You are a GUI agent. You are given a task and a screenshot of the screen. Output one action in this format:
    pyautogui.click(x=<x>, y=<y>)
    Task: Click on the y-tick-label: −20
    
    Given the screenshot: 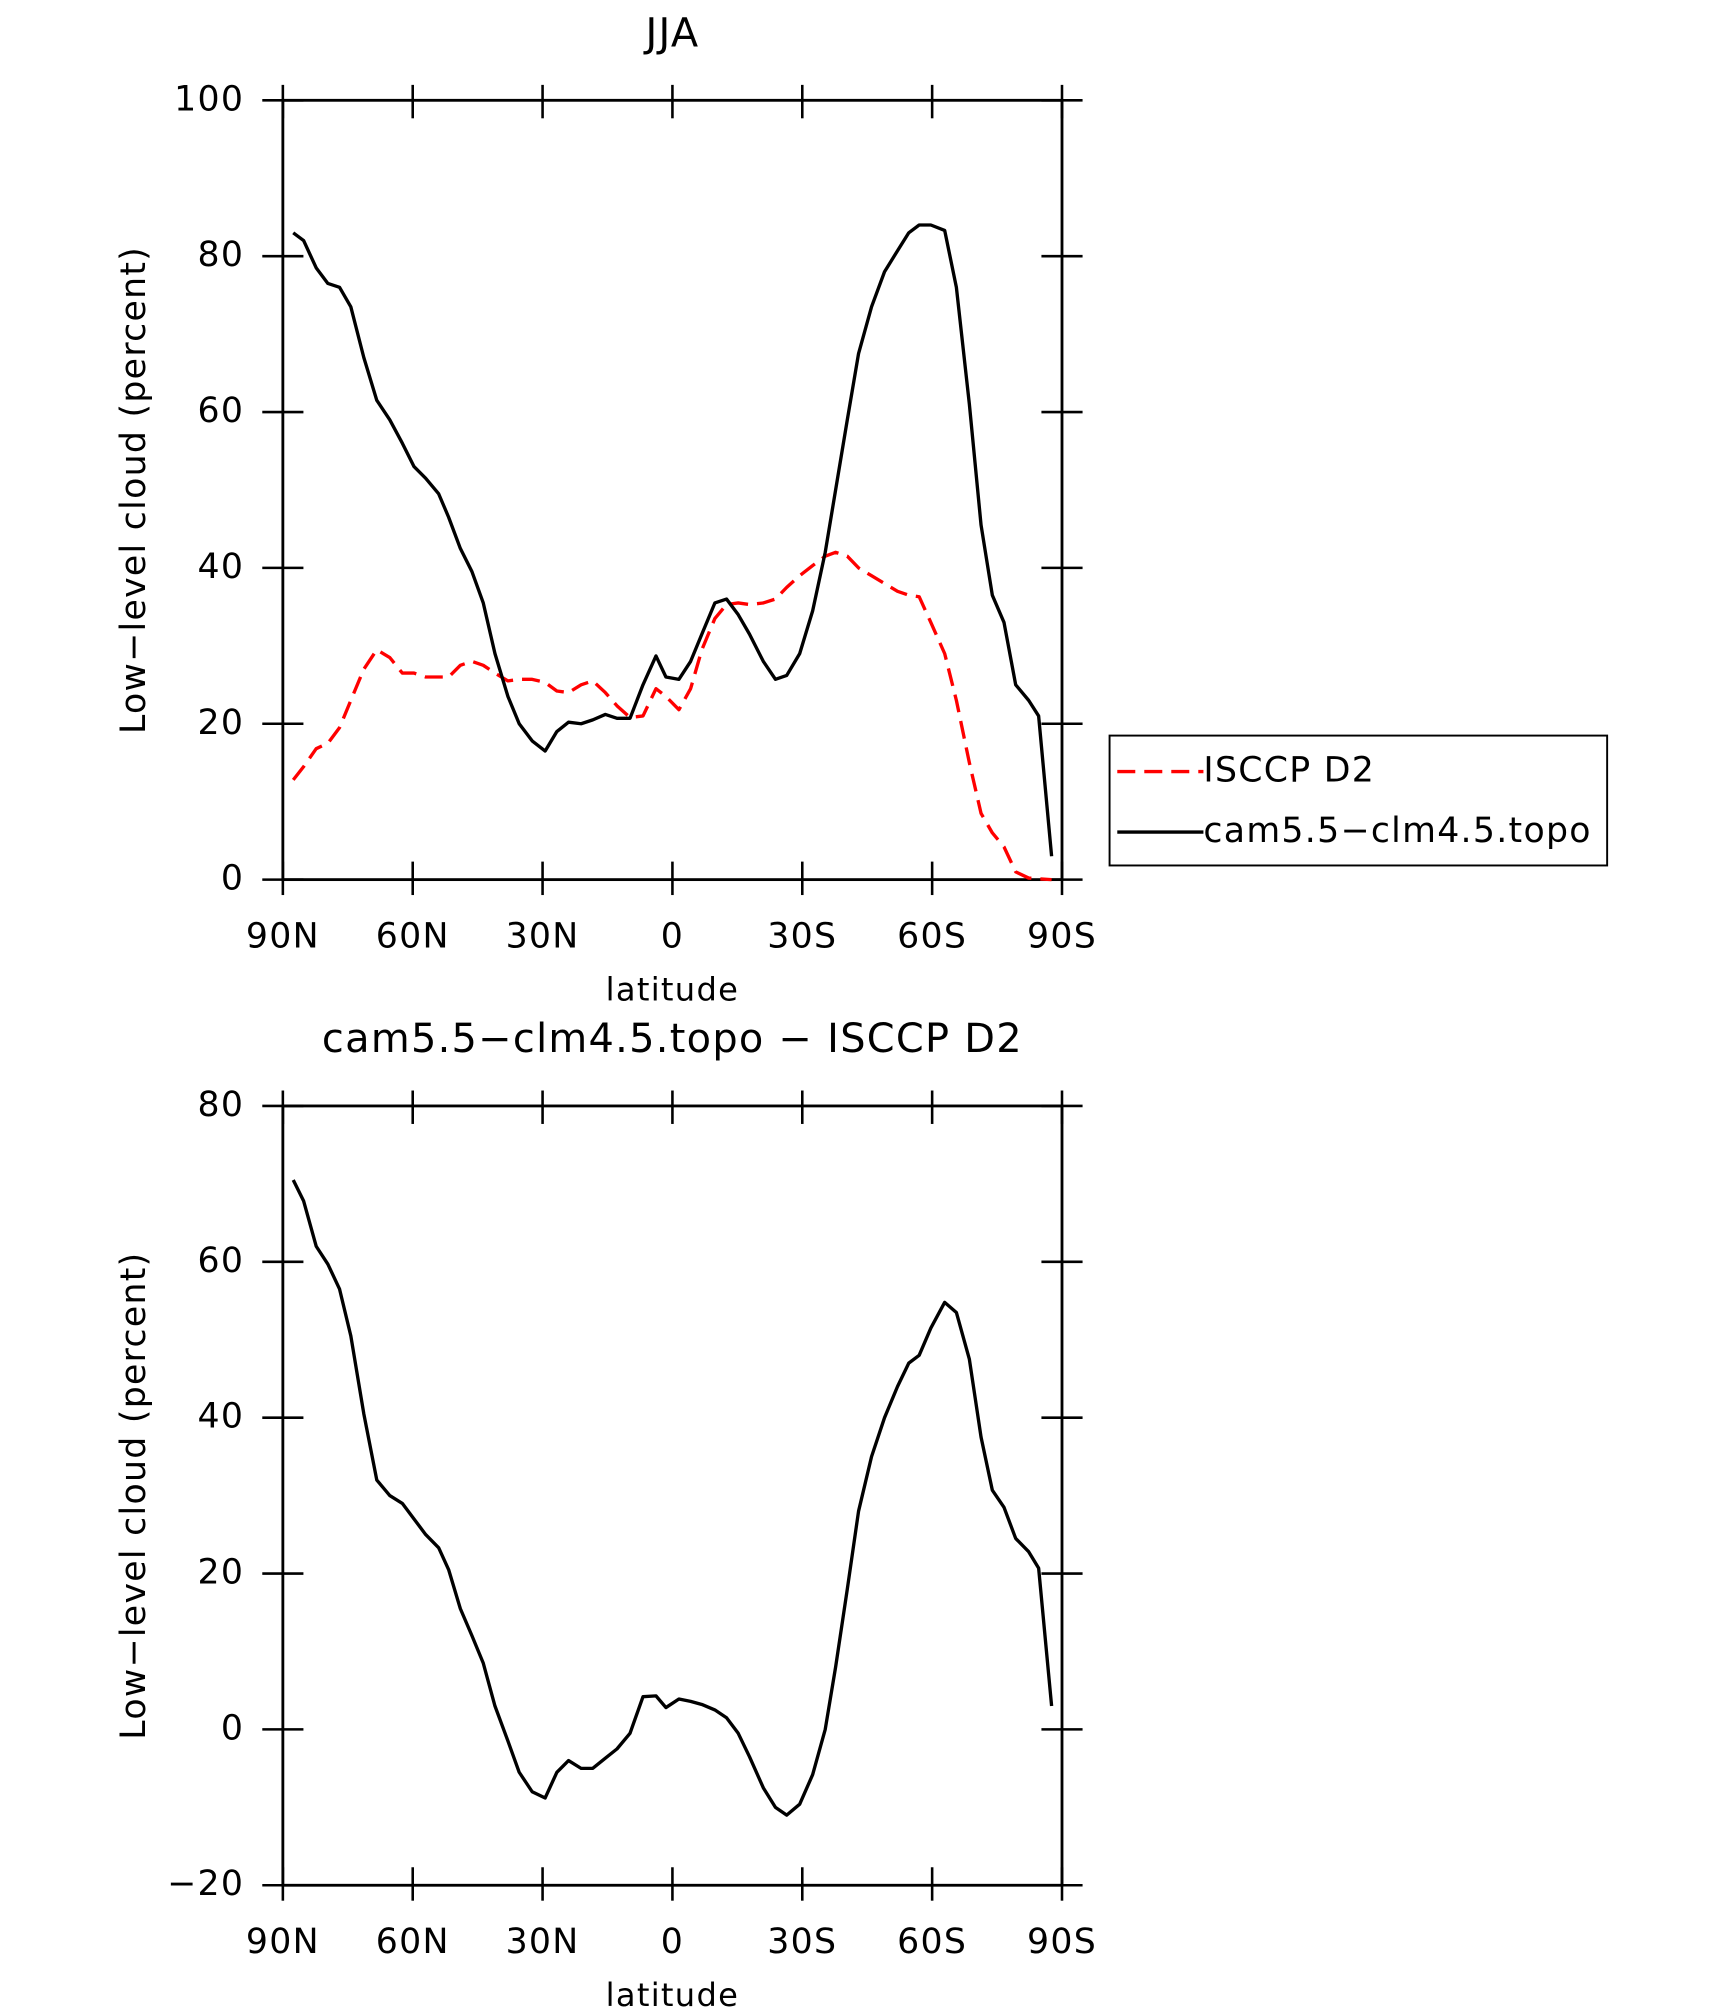 What is the action you would take?
    pyautogui.click(x=205, y=1884)
    